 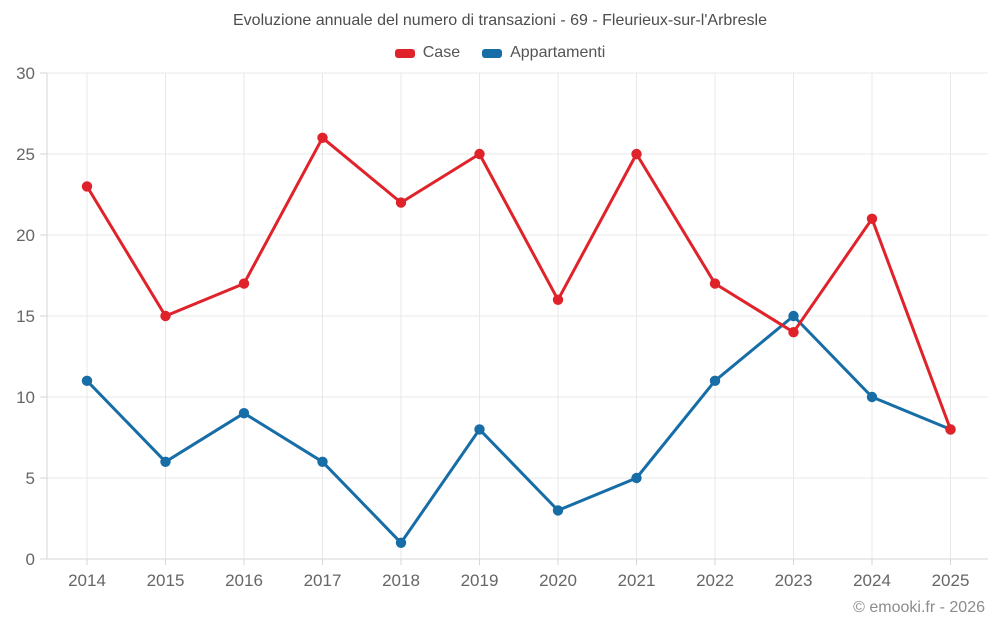 I want to click on data-point-case-2020, so click(x=558, y=299).